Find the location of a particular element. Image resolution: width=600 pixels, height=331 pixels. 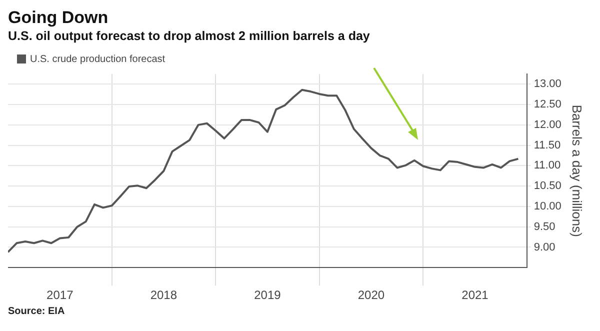

x-tick-label: 2018 is located at coordinates (164, 295).